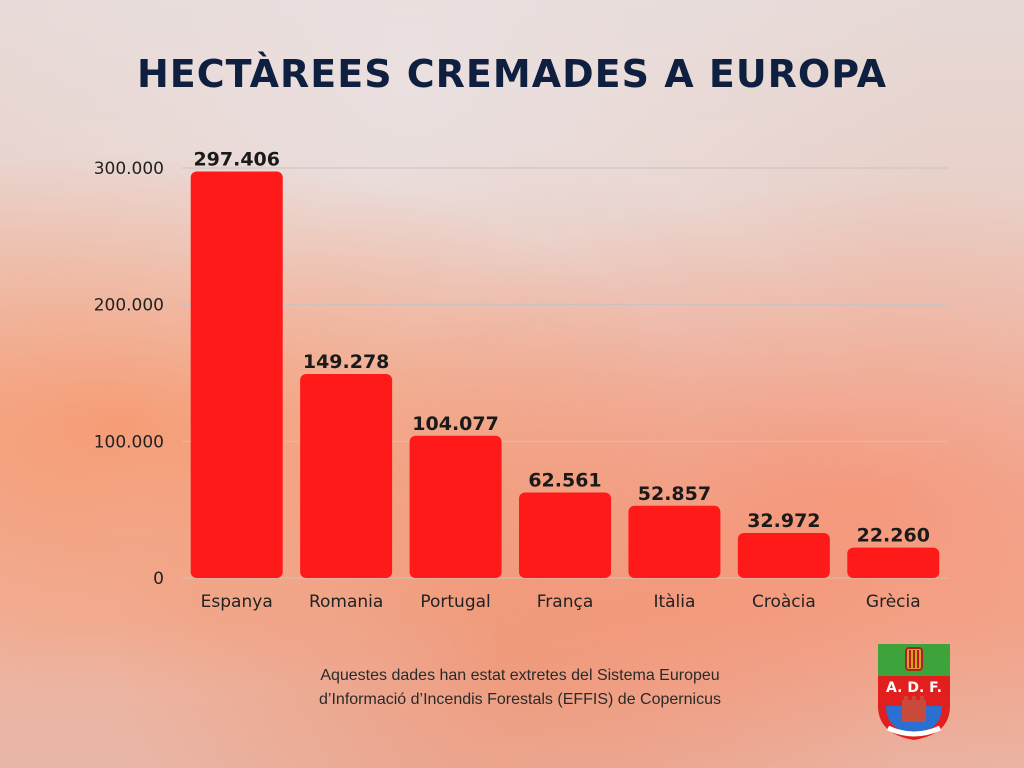 Image resolution: width=1024 pixels, height=768 pixels. Describe the element at coordinates (564, 480) in the screenshot. I see `data-label: 62.561` at that location.